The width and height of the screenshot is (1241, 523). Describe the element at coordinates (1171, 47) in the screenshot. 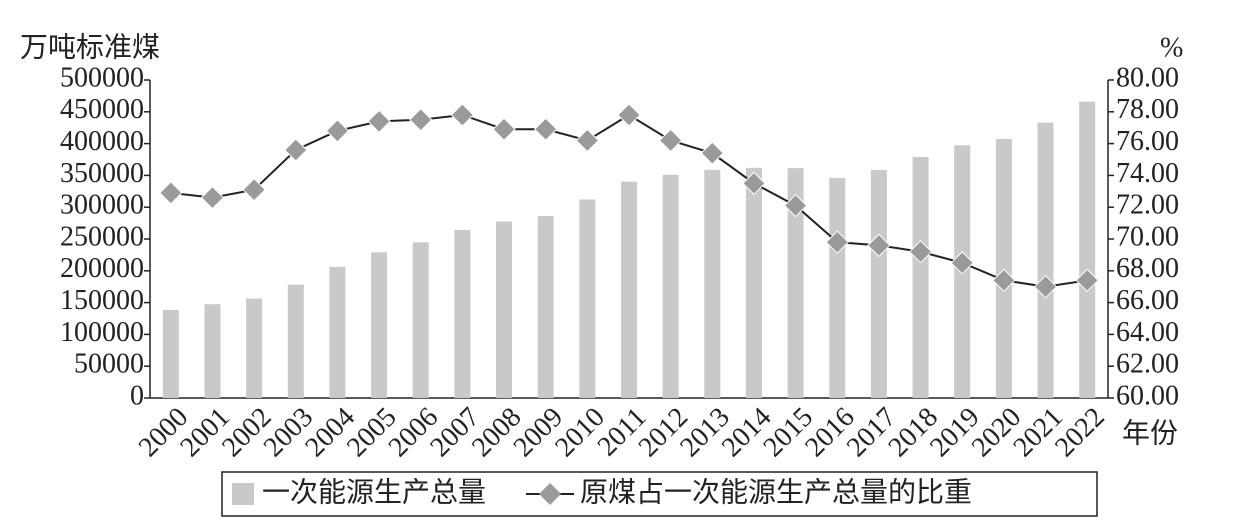

I see `y2-axis-title: %` at that location.